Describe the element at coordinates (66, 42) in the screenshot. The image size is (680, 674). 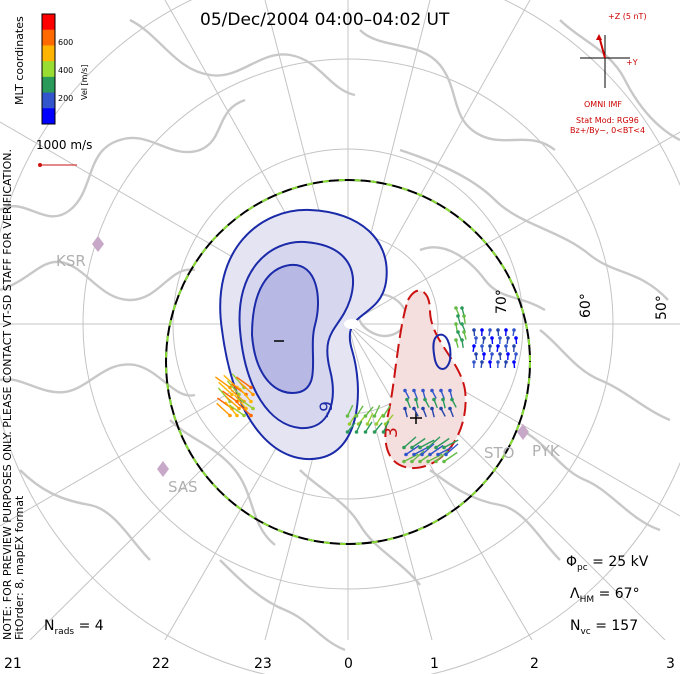
I see `colorbar-label-600: 600` at that location.